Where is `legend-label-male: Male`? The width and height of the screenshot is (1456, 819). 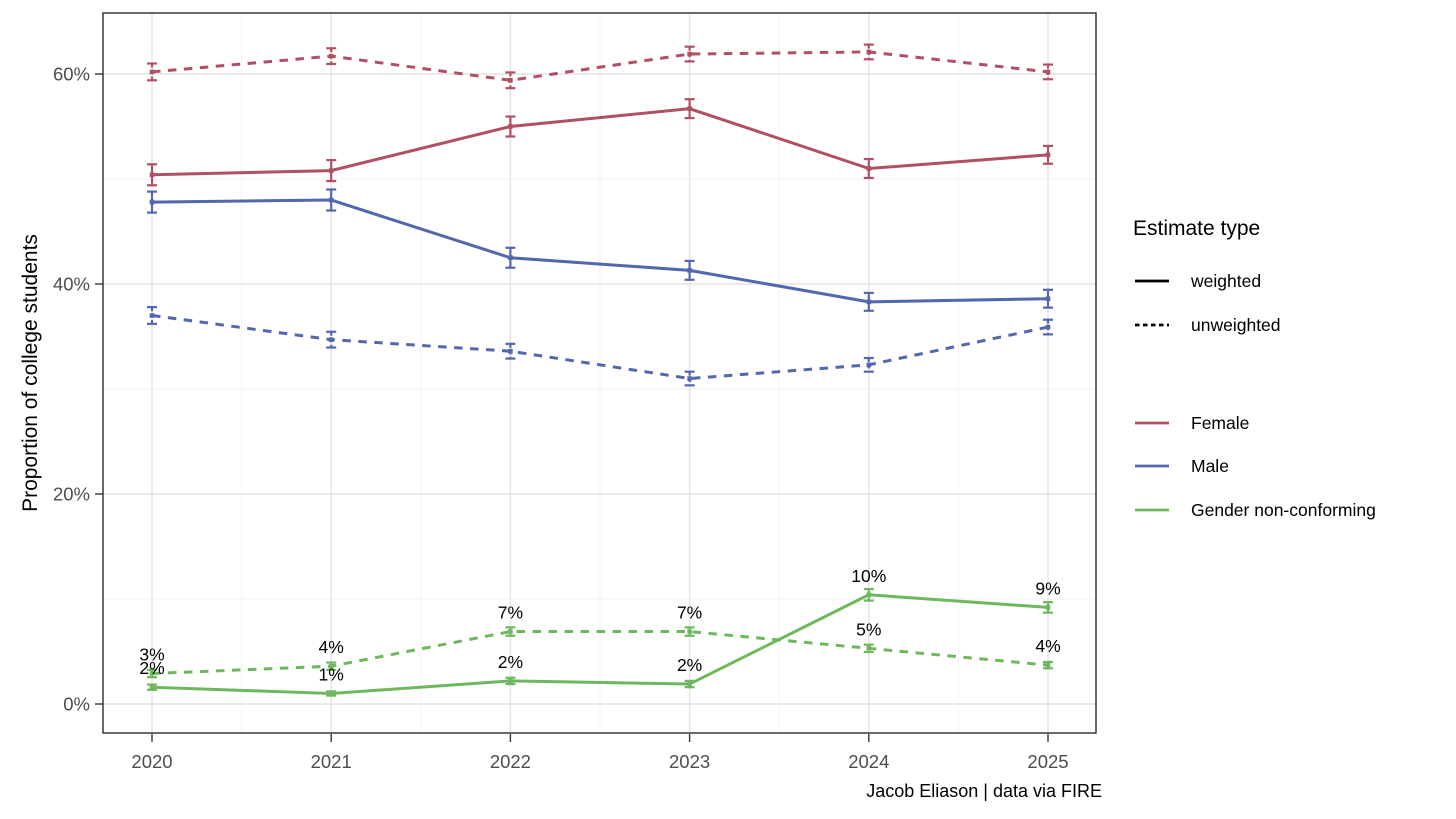
legend-label-male: Male is located at coordinates (1210, 465).